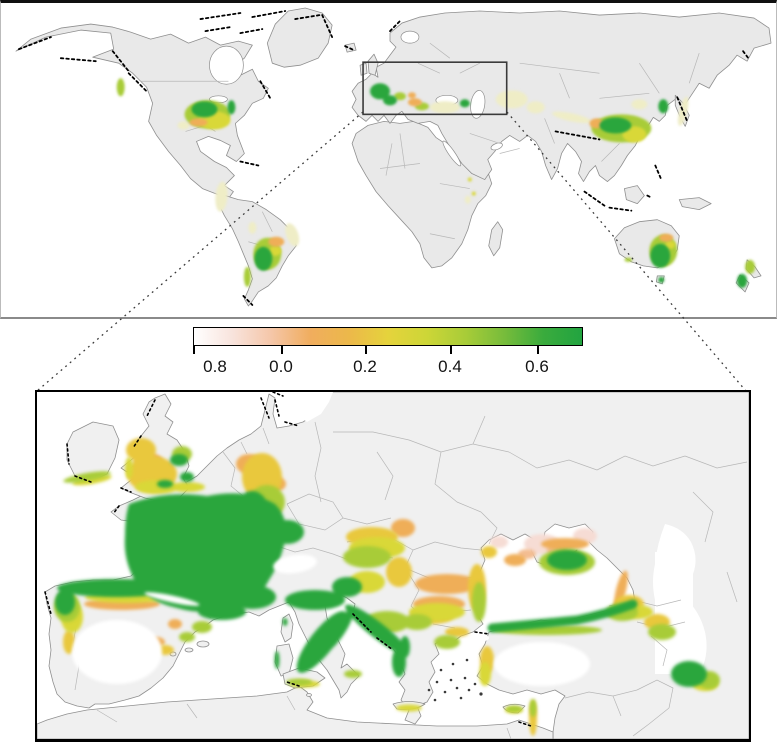  What do you see at coordinates (478, 104) in the screenshot?
I see `caspian-sea-world` at bounding box center [478, 104].